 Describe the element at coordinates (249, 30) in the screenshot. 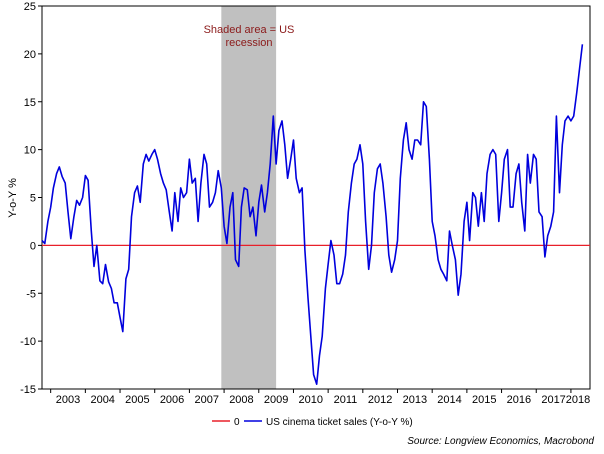

I see `recession-annotation-line-1: Shaded area = US` at that location.